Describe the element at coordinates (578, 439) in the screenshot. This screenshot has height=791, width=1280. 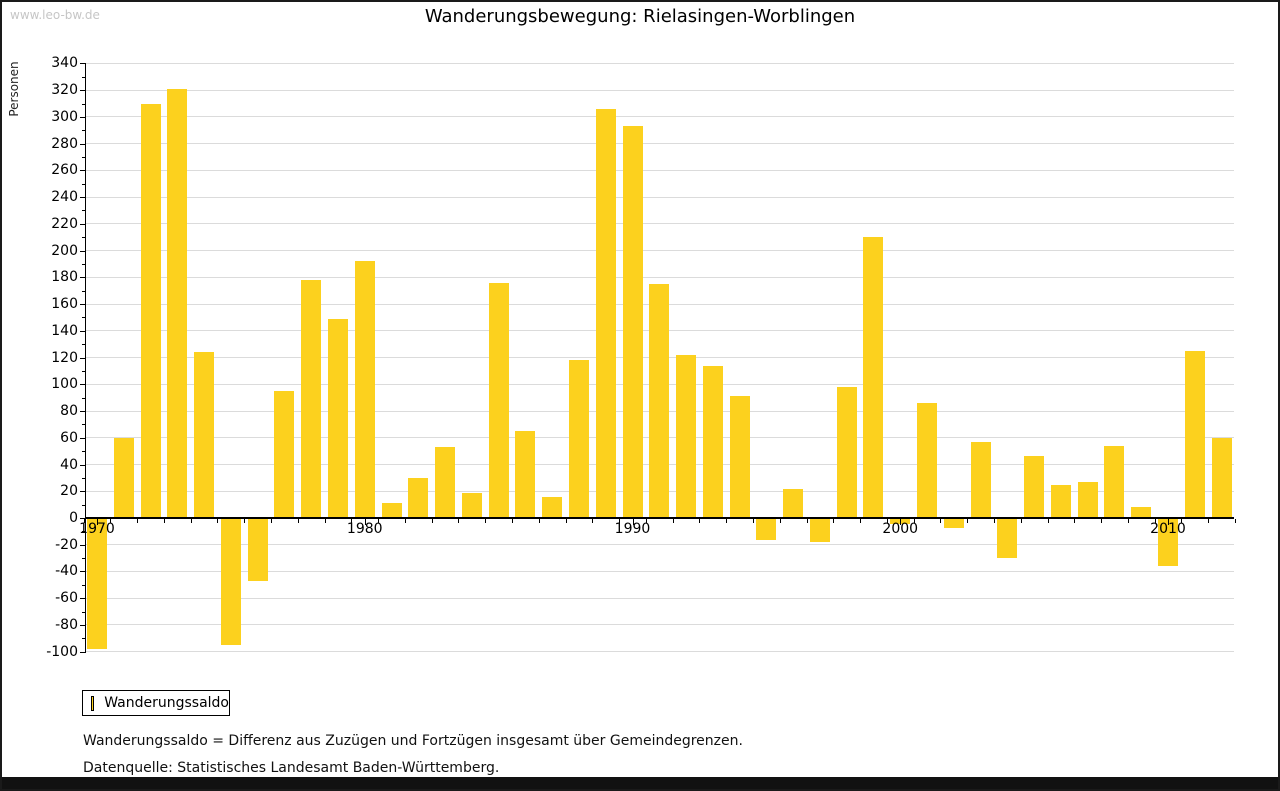
I see `bar-1988` at that location.